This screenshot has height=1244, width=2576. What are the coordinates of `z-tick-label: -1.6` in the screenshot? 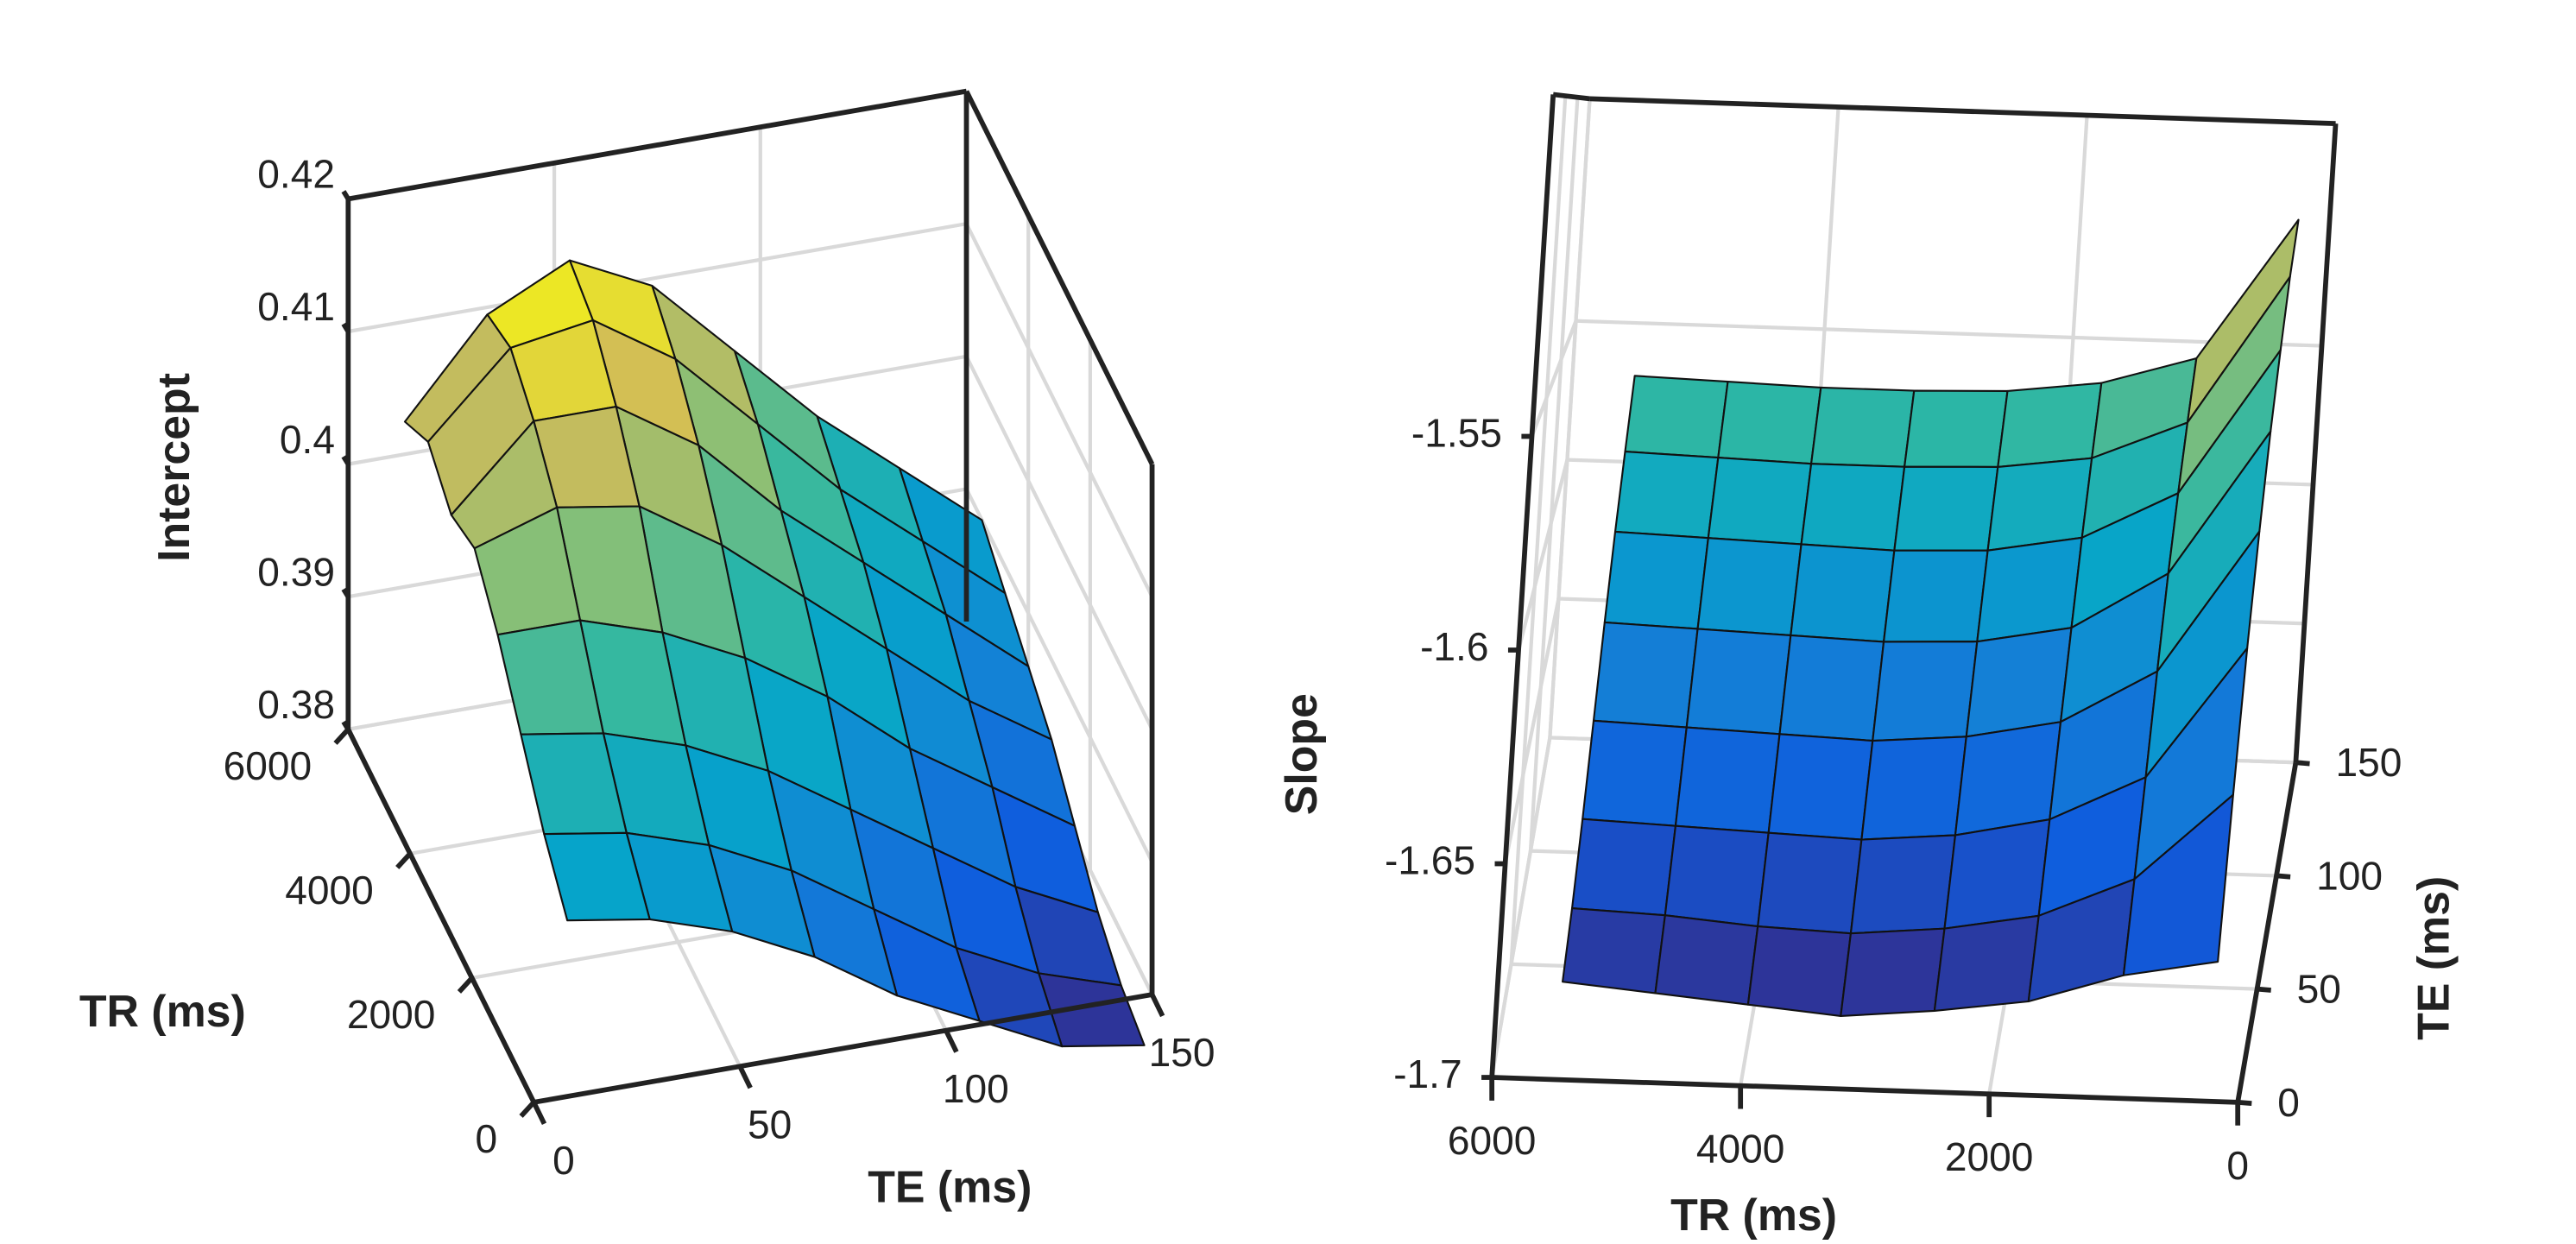 It's located at (1454, 646).